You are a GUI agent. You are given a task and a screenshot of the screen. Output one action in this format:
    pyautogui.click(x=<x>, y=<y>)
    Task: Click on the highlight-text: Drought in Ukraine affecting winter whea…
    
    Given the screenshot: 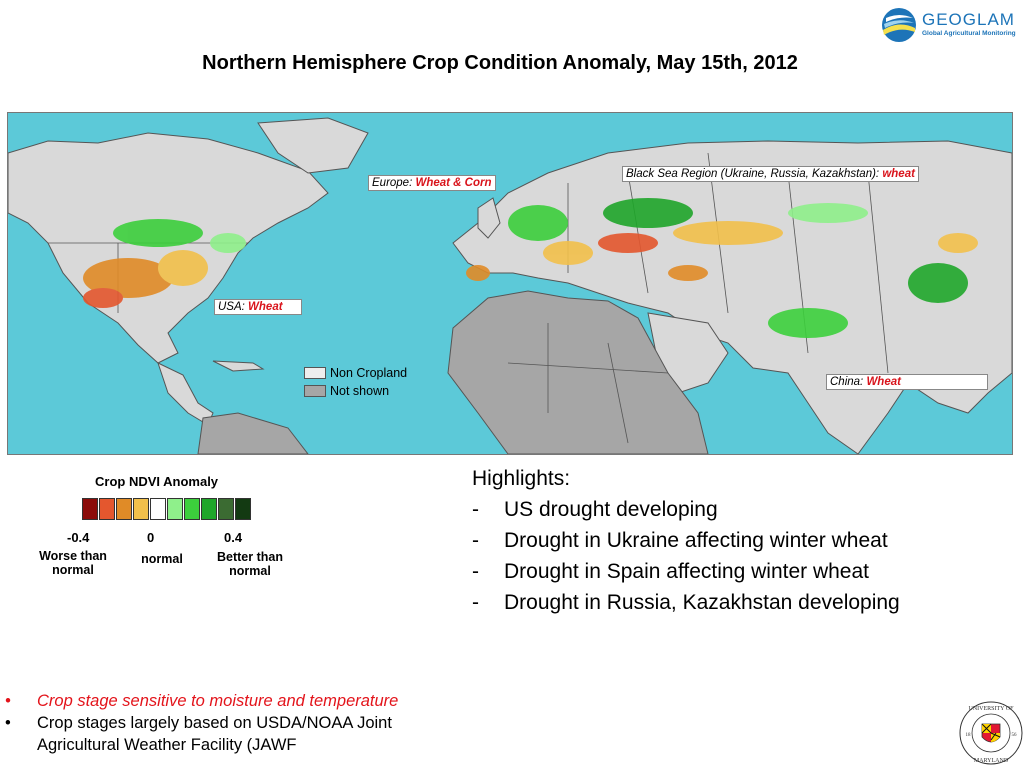 What is the action you would take?
    pyautogui.click(x=696, y=540)
    